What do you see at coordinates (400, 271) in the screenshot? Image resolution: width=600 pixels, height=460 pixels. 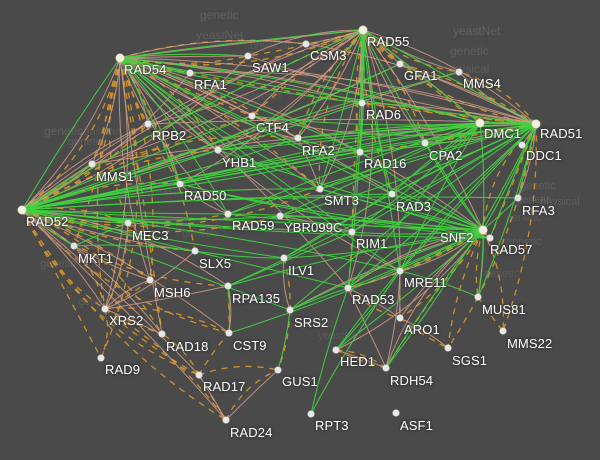 I see `graph-node-mre11` at bounding box center [400, 271].